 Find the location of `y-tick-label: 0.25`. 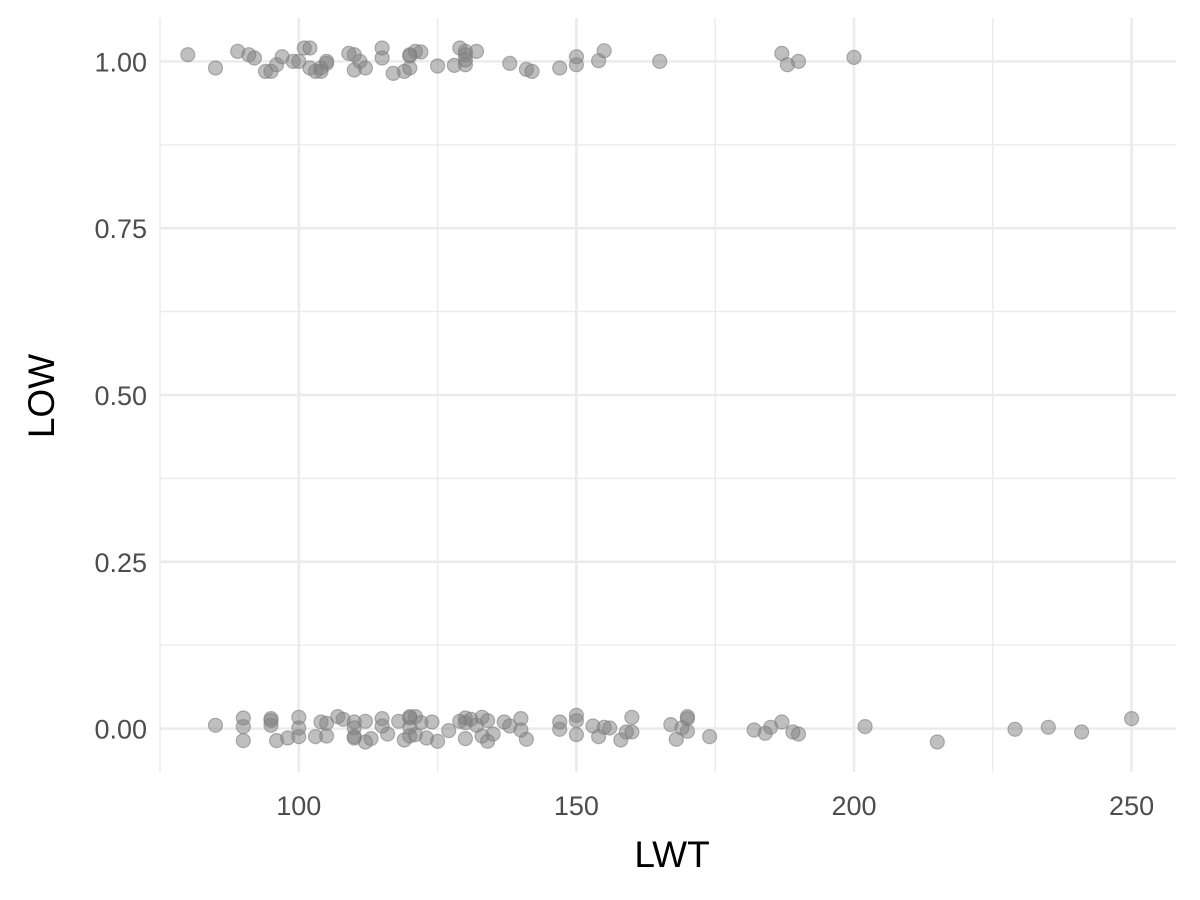

y-tick-label: 0.25 is located at coordinates (120, 563).